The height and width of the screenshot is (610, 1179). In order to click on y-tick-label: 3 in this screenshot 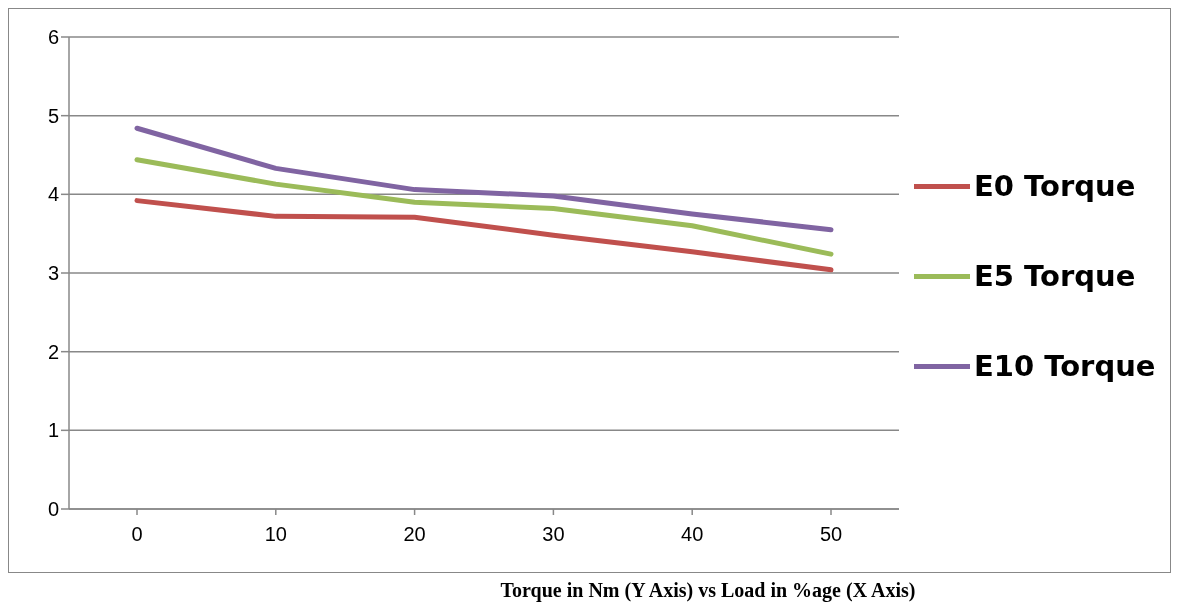, I will do `click(53, 273)`.